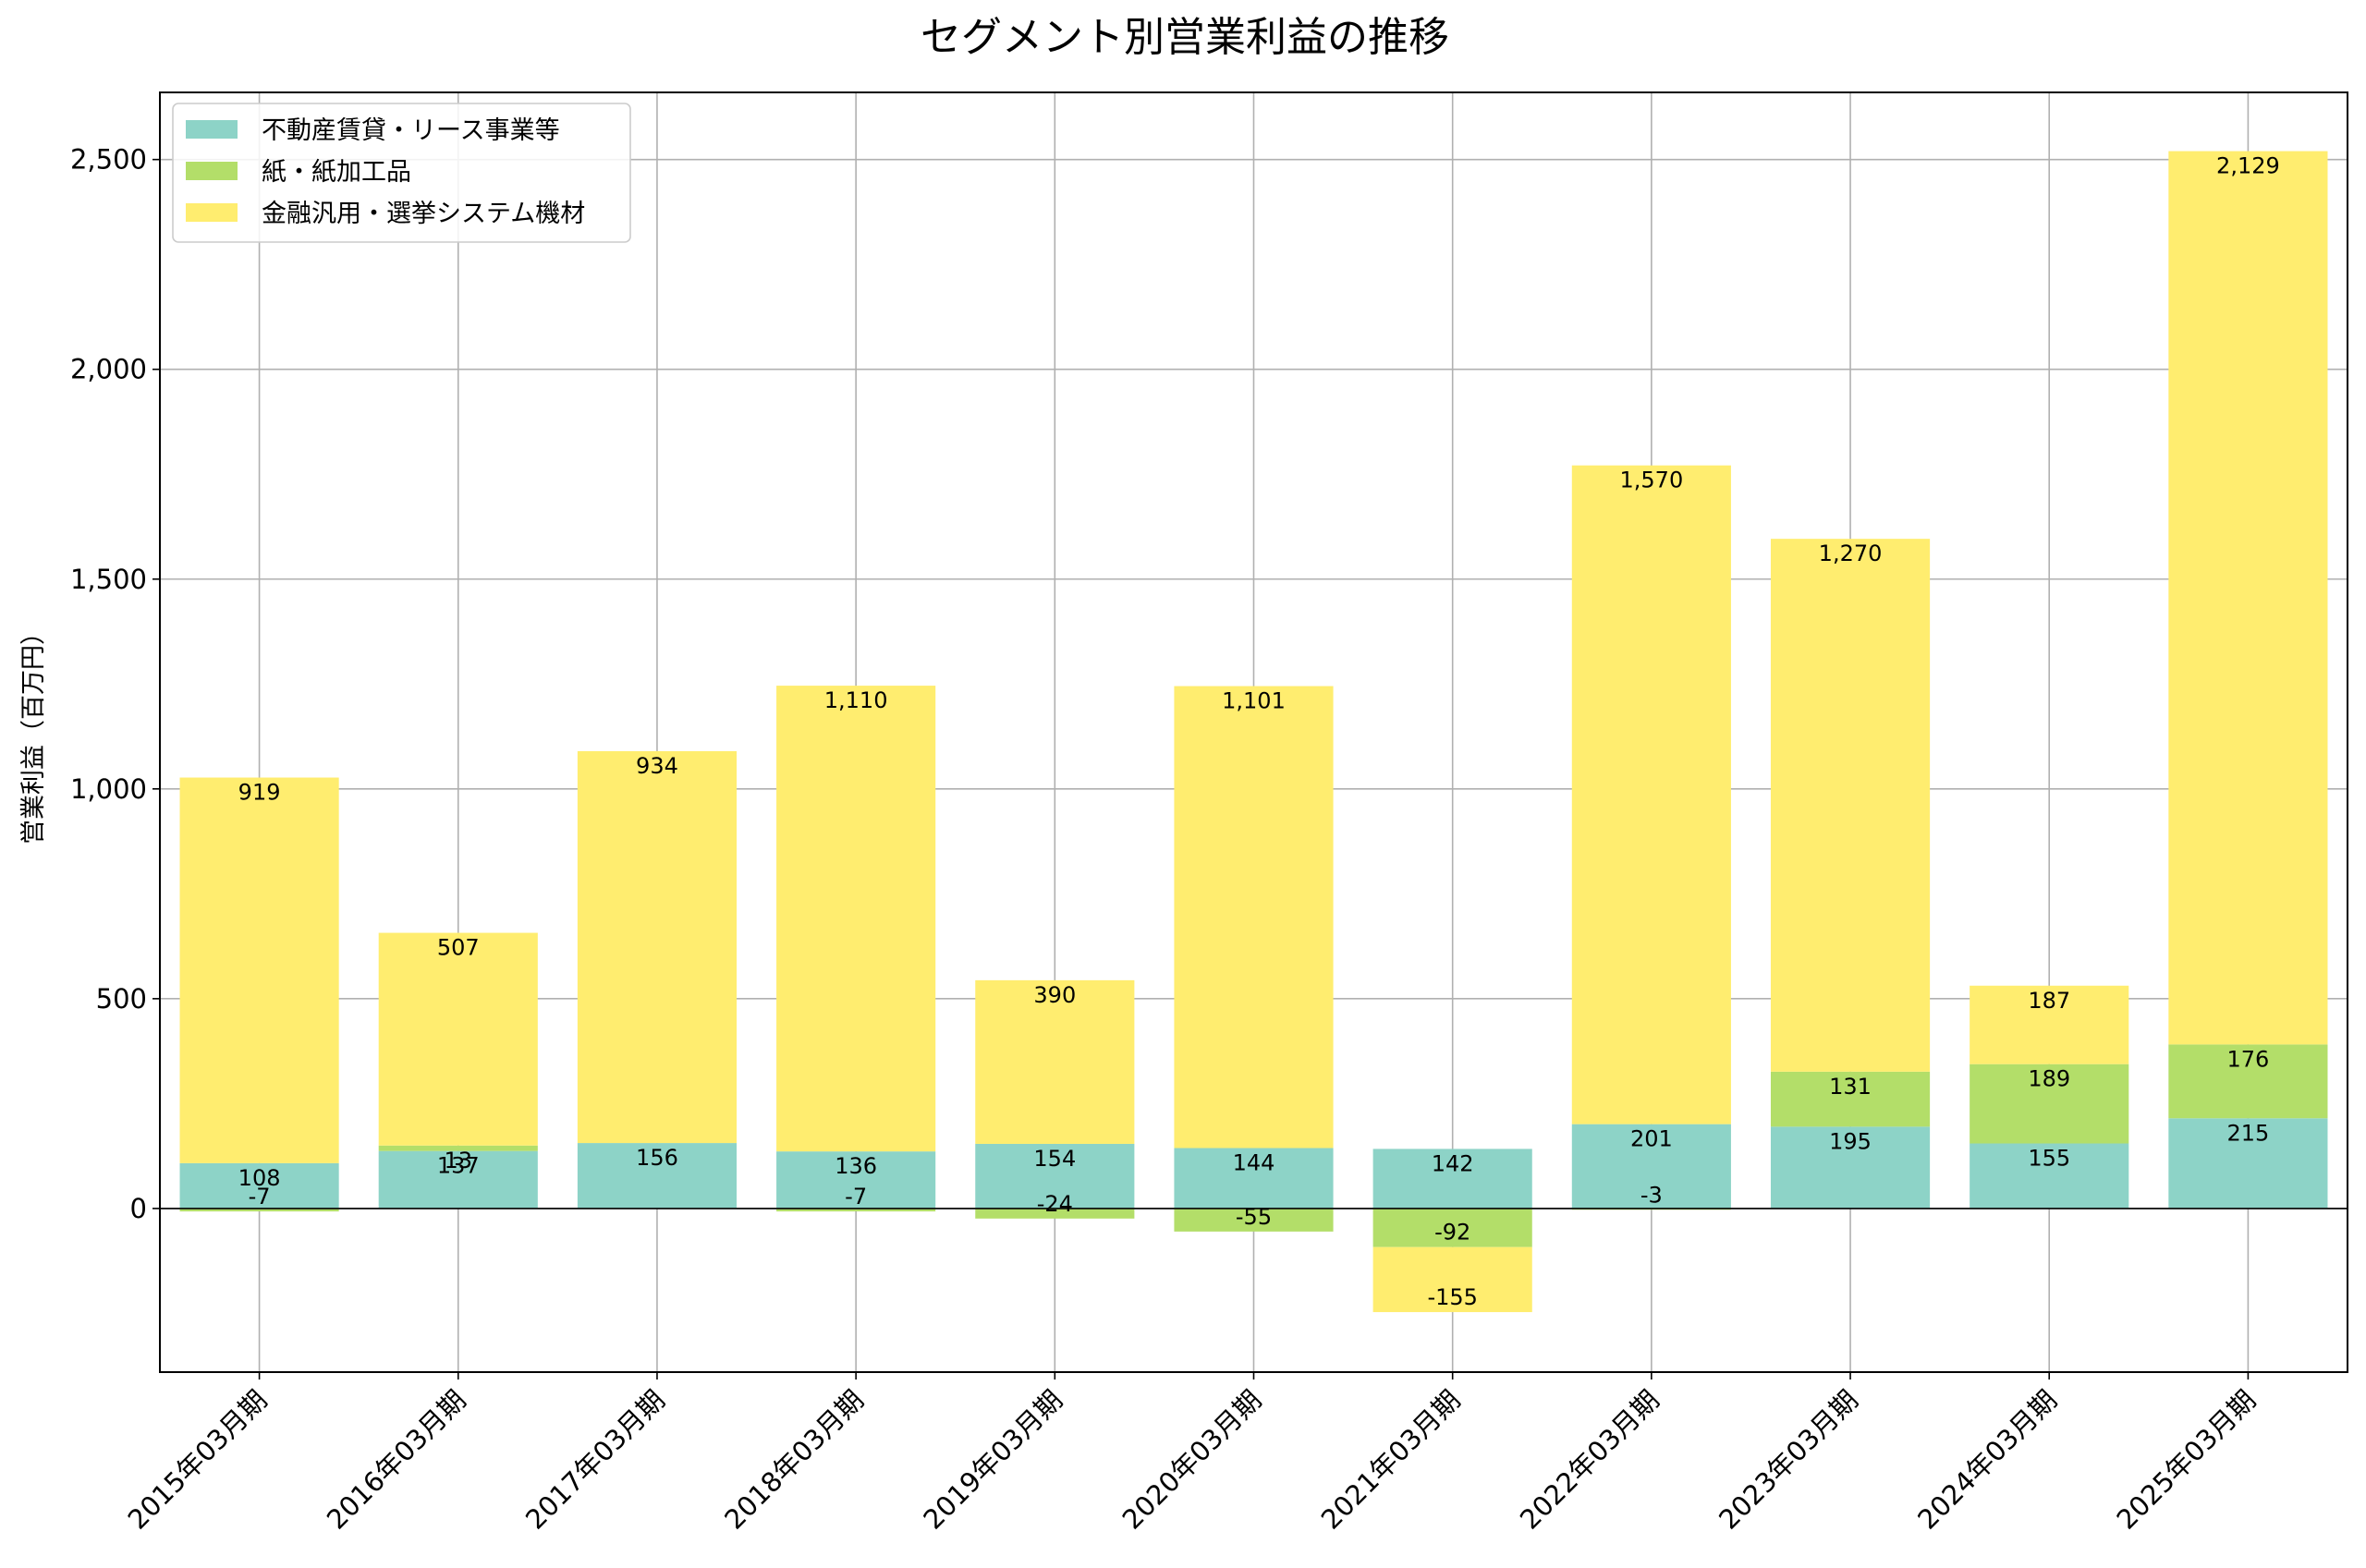  I want to click on data-label: 1,270, so click(1851, 553).